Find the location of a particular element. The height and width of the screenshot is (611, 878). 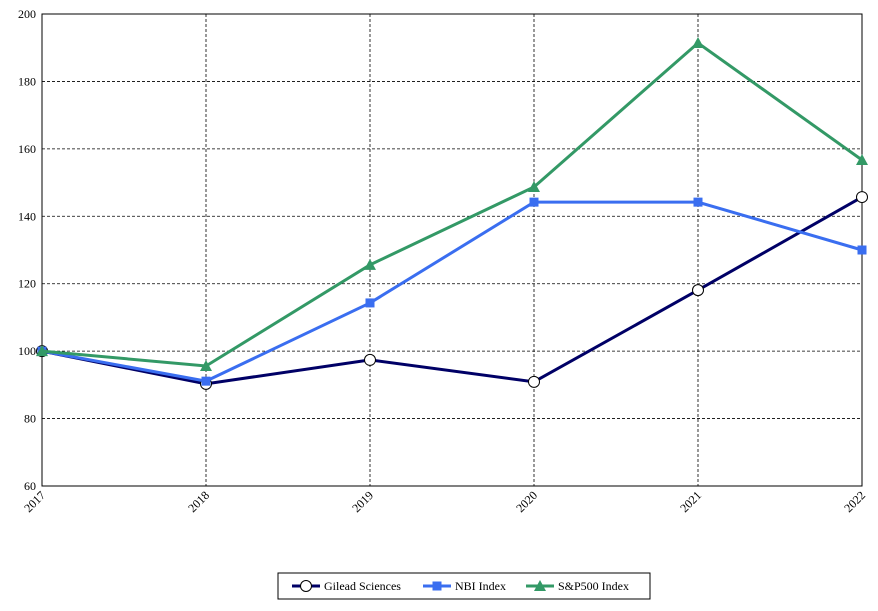

y-tick-label: 80 is located at coordinates (30, 419).